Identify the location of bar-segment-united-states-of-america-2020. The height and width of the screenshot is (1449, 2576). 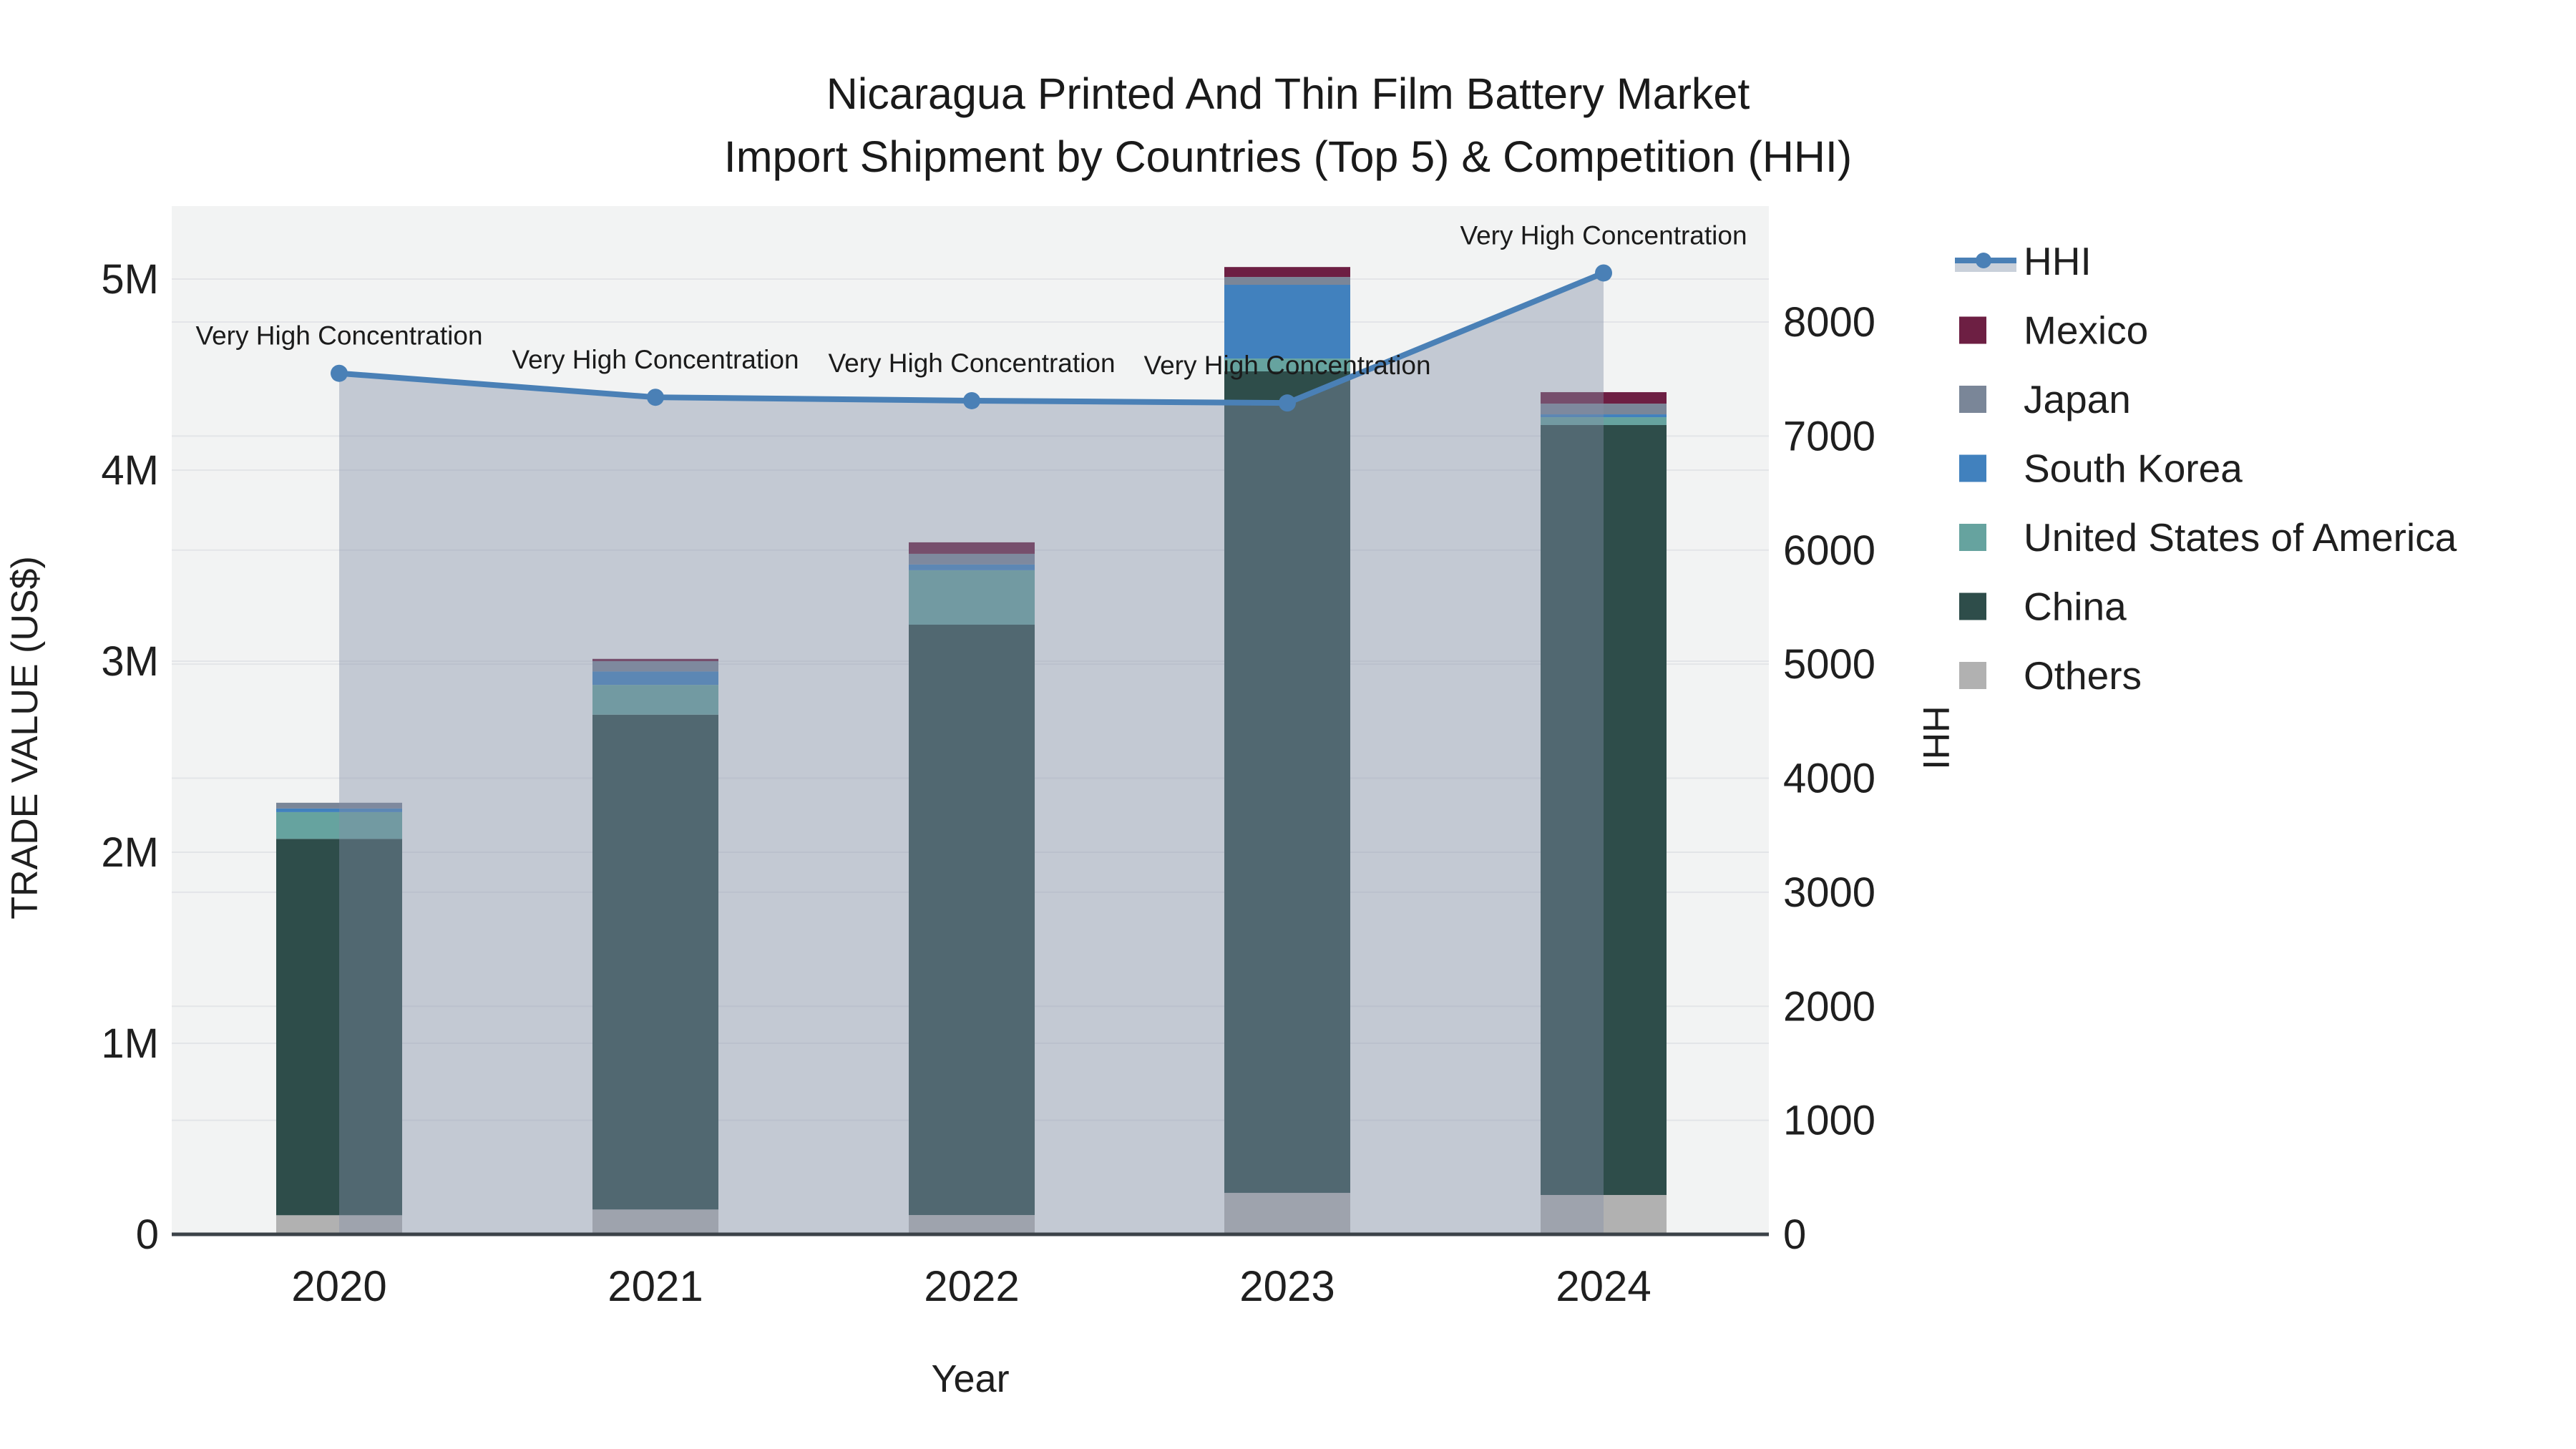
(339, 825).